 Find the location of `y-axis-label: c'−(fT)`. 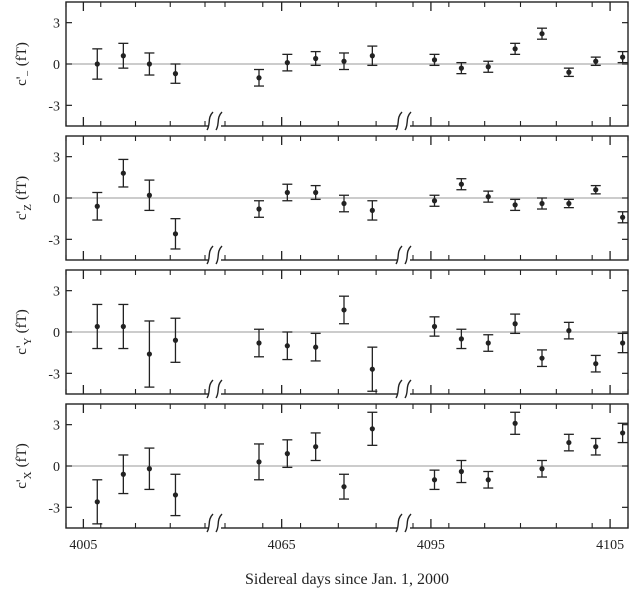

y-axis-label: c'−(fT) is located at coordinates (24, 64).